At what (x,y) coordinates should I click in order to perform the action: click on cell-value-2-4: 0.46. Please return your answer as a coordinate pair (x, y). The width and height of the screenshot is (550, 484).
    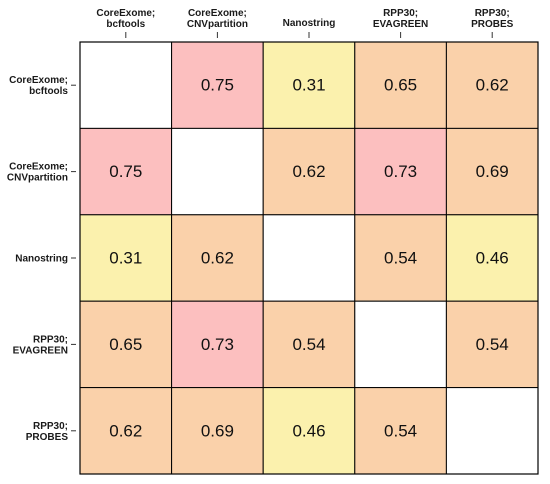
    Looking at the image, I should click on (492, 258).